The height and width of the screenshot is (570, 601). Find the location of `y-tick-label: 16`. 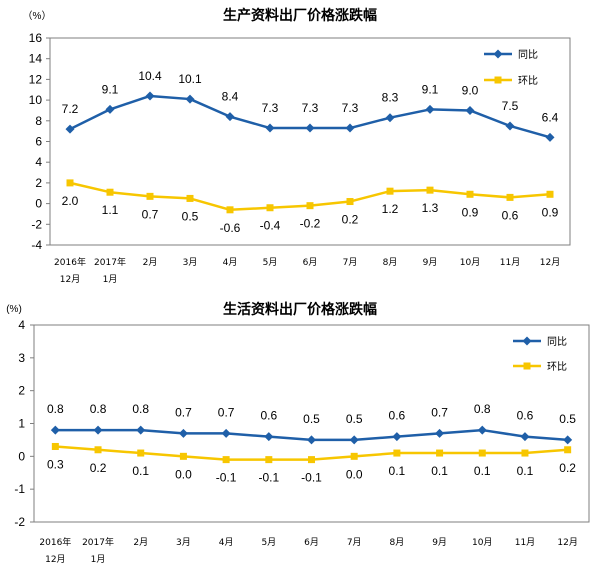

y-tick-label: 16 is located at coordinates (36, 38).